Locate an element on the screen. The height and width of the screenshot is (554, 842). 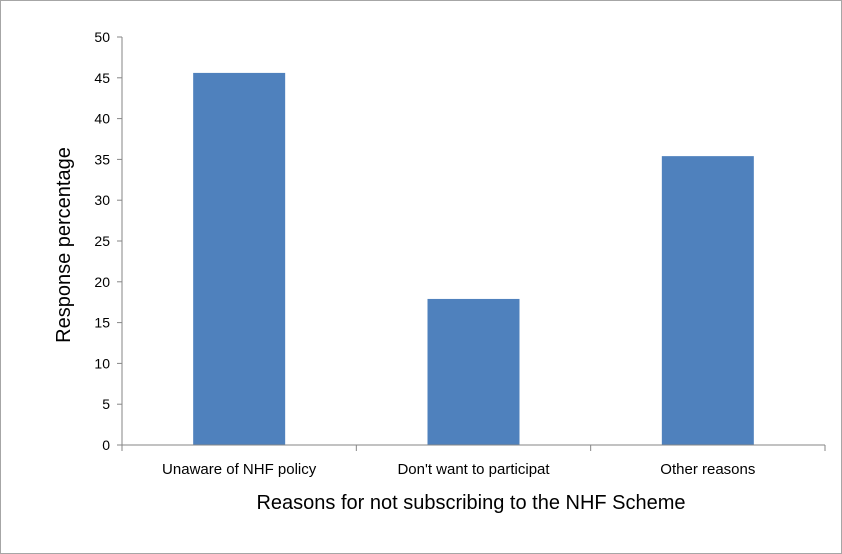
y-axis-title: Response percentage is located at coordinates (64, 245).